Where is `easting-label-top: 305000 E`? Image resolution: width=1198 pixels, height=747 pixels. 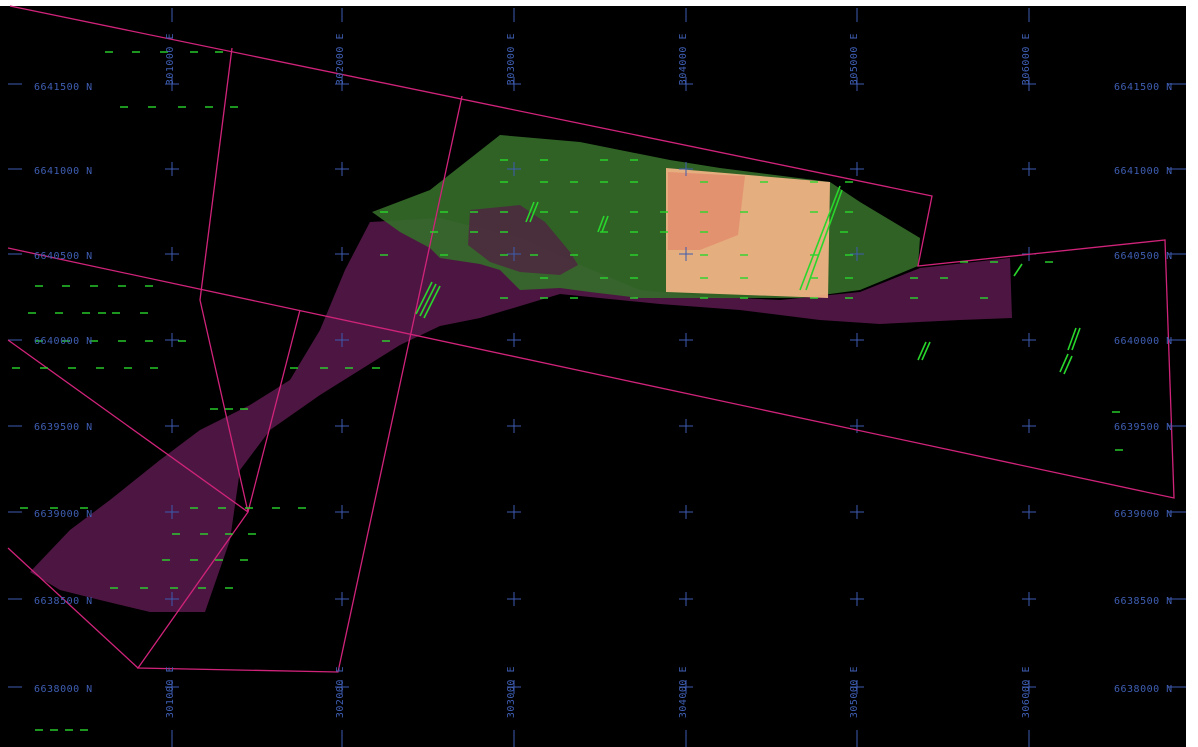
easting-label-top: 305000 E is located at coordinates (854, 59).